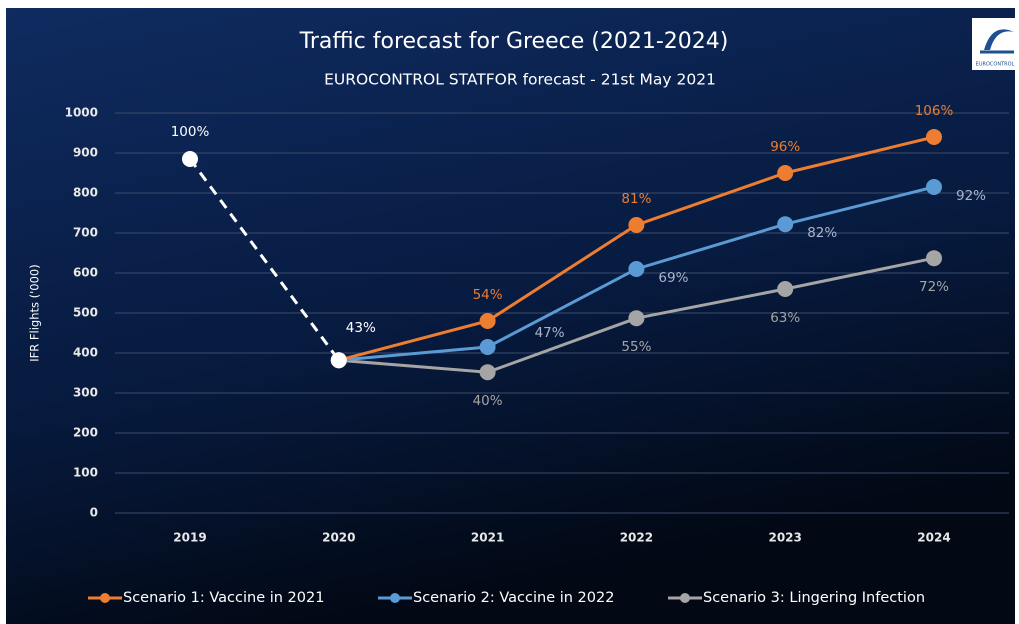 This screenshot has height=624, width=1019. I want to click on data-label: 82%, so click(822, 233).